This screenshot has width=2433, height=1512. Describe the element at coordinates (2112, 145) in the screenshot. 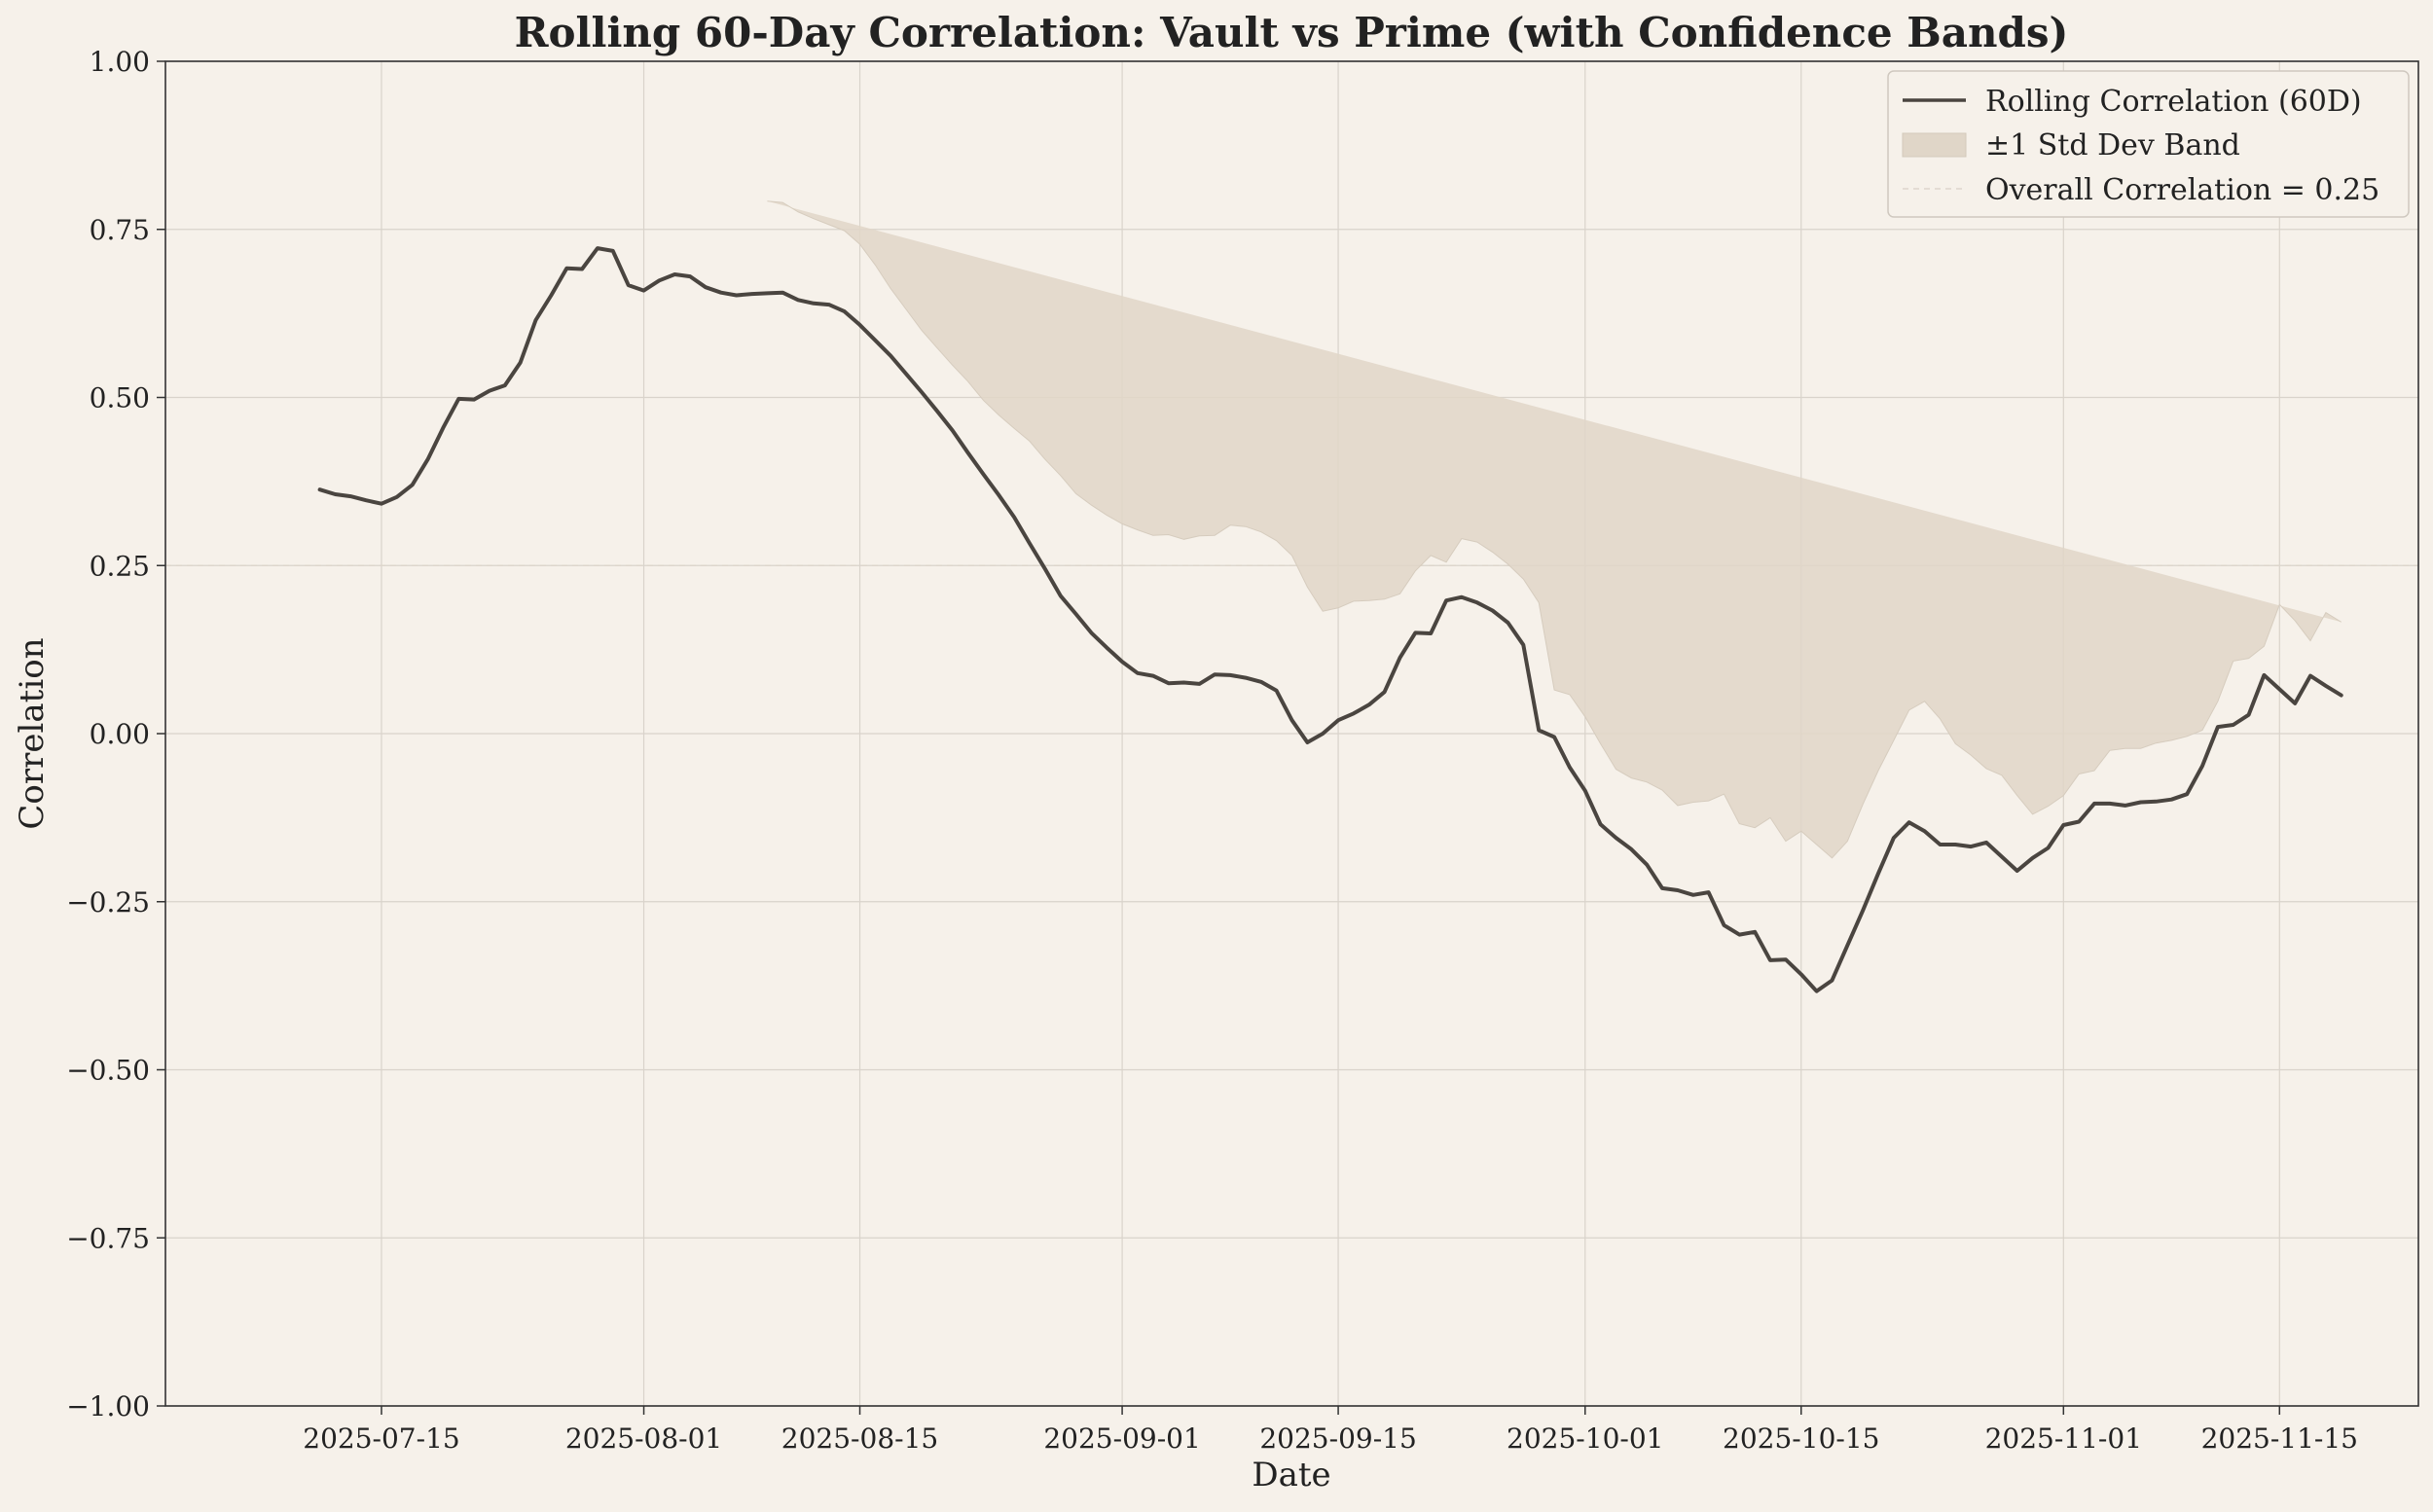

I see `legend-label-band: ±1 Std Dev Band` at that location.